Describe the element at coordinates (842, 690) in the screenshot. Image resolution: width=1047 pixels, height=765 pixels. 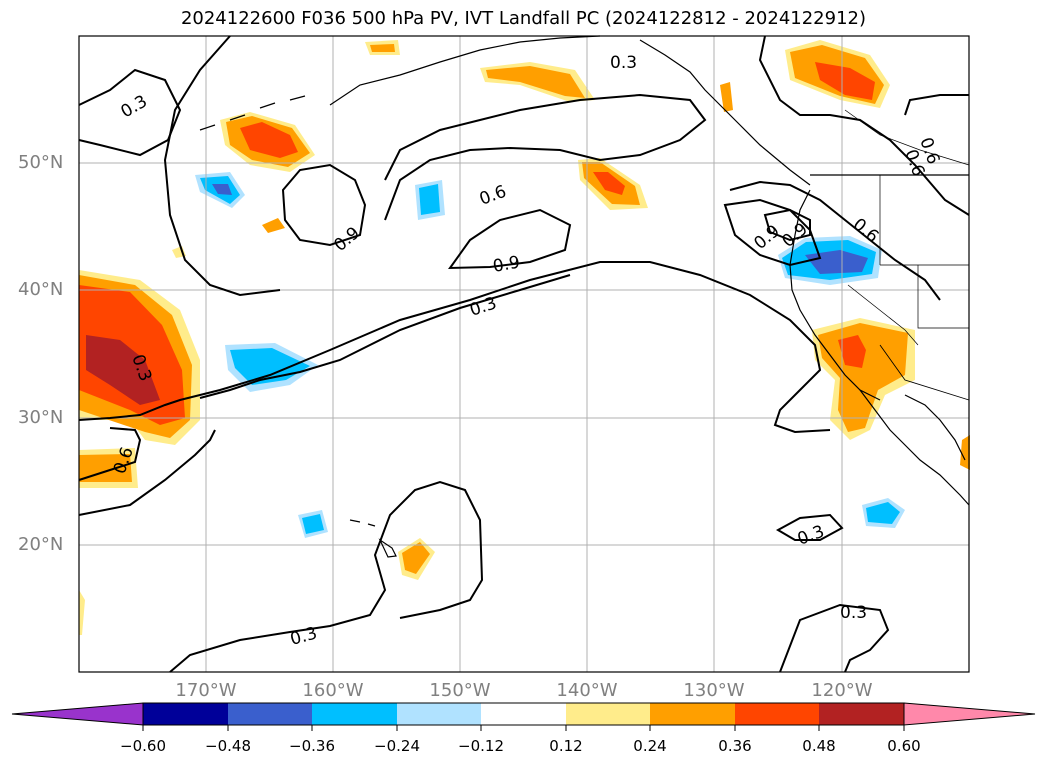
I see `lon-label-120w: 120°W` at that location.